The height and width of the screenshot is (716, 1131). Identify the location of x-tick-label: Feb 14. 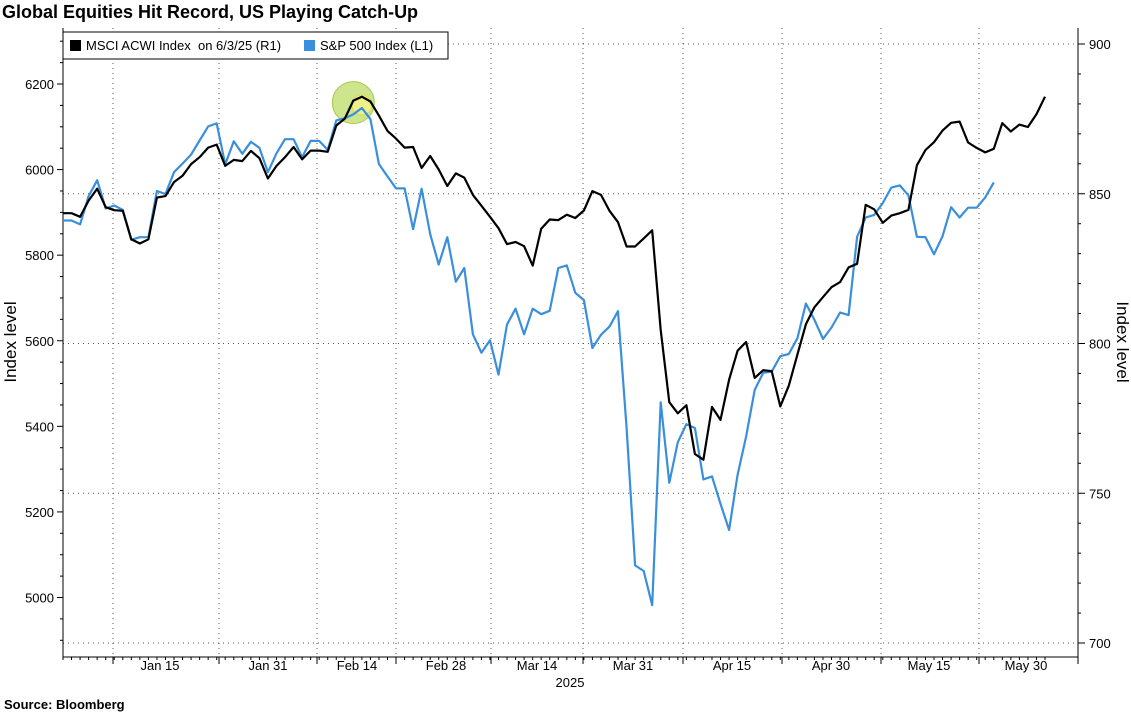
(357, 665).